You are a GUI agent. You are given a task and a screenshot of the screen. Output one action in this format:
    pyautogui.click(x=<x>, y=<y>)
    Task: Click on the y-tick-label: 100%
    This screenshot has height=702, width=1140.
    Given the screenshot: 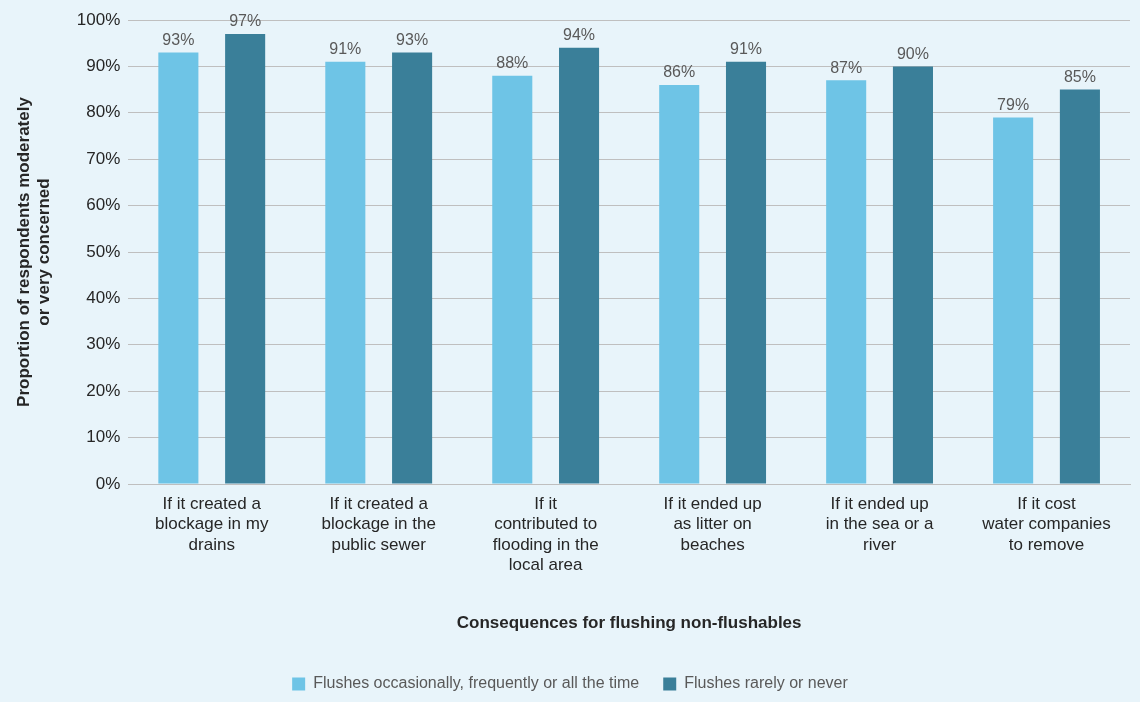 What is the action you would take?
    pyautogui.click(x=98, y=19)
    